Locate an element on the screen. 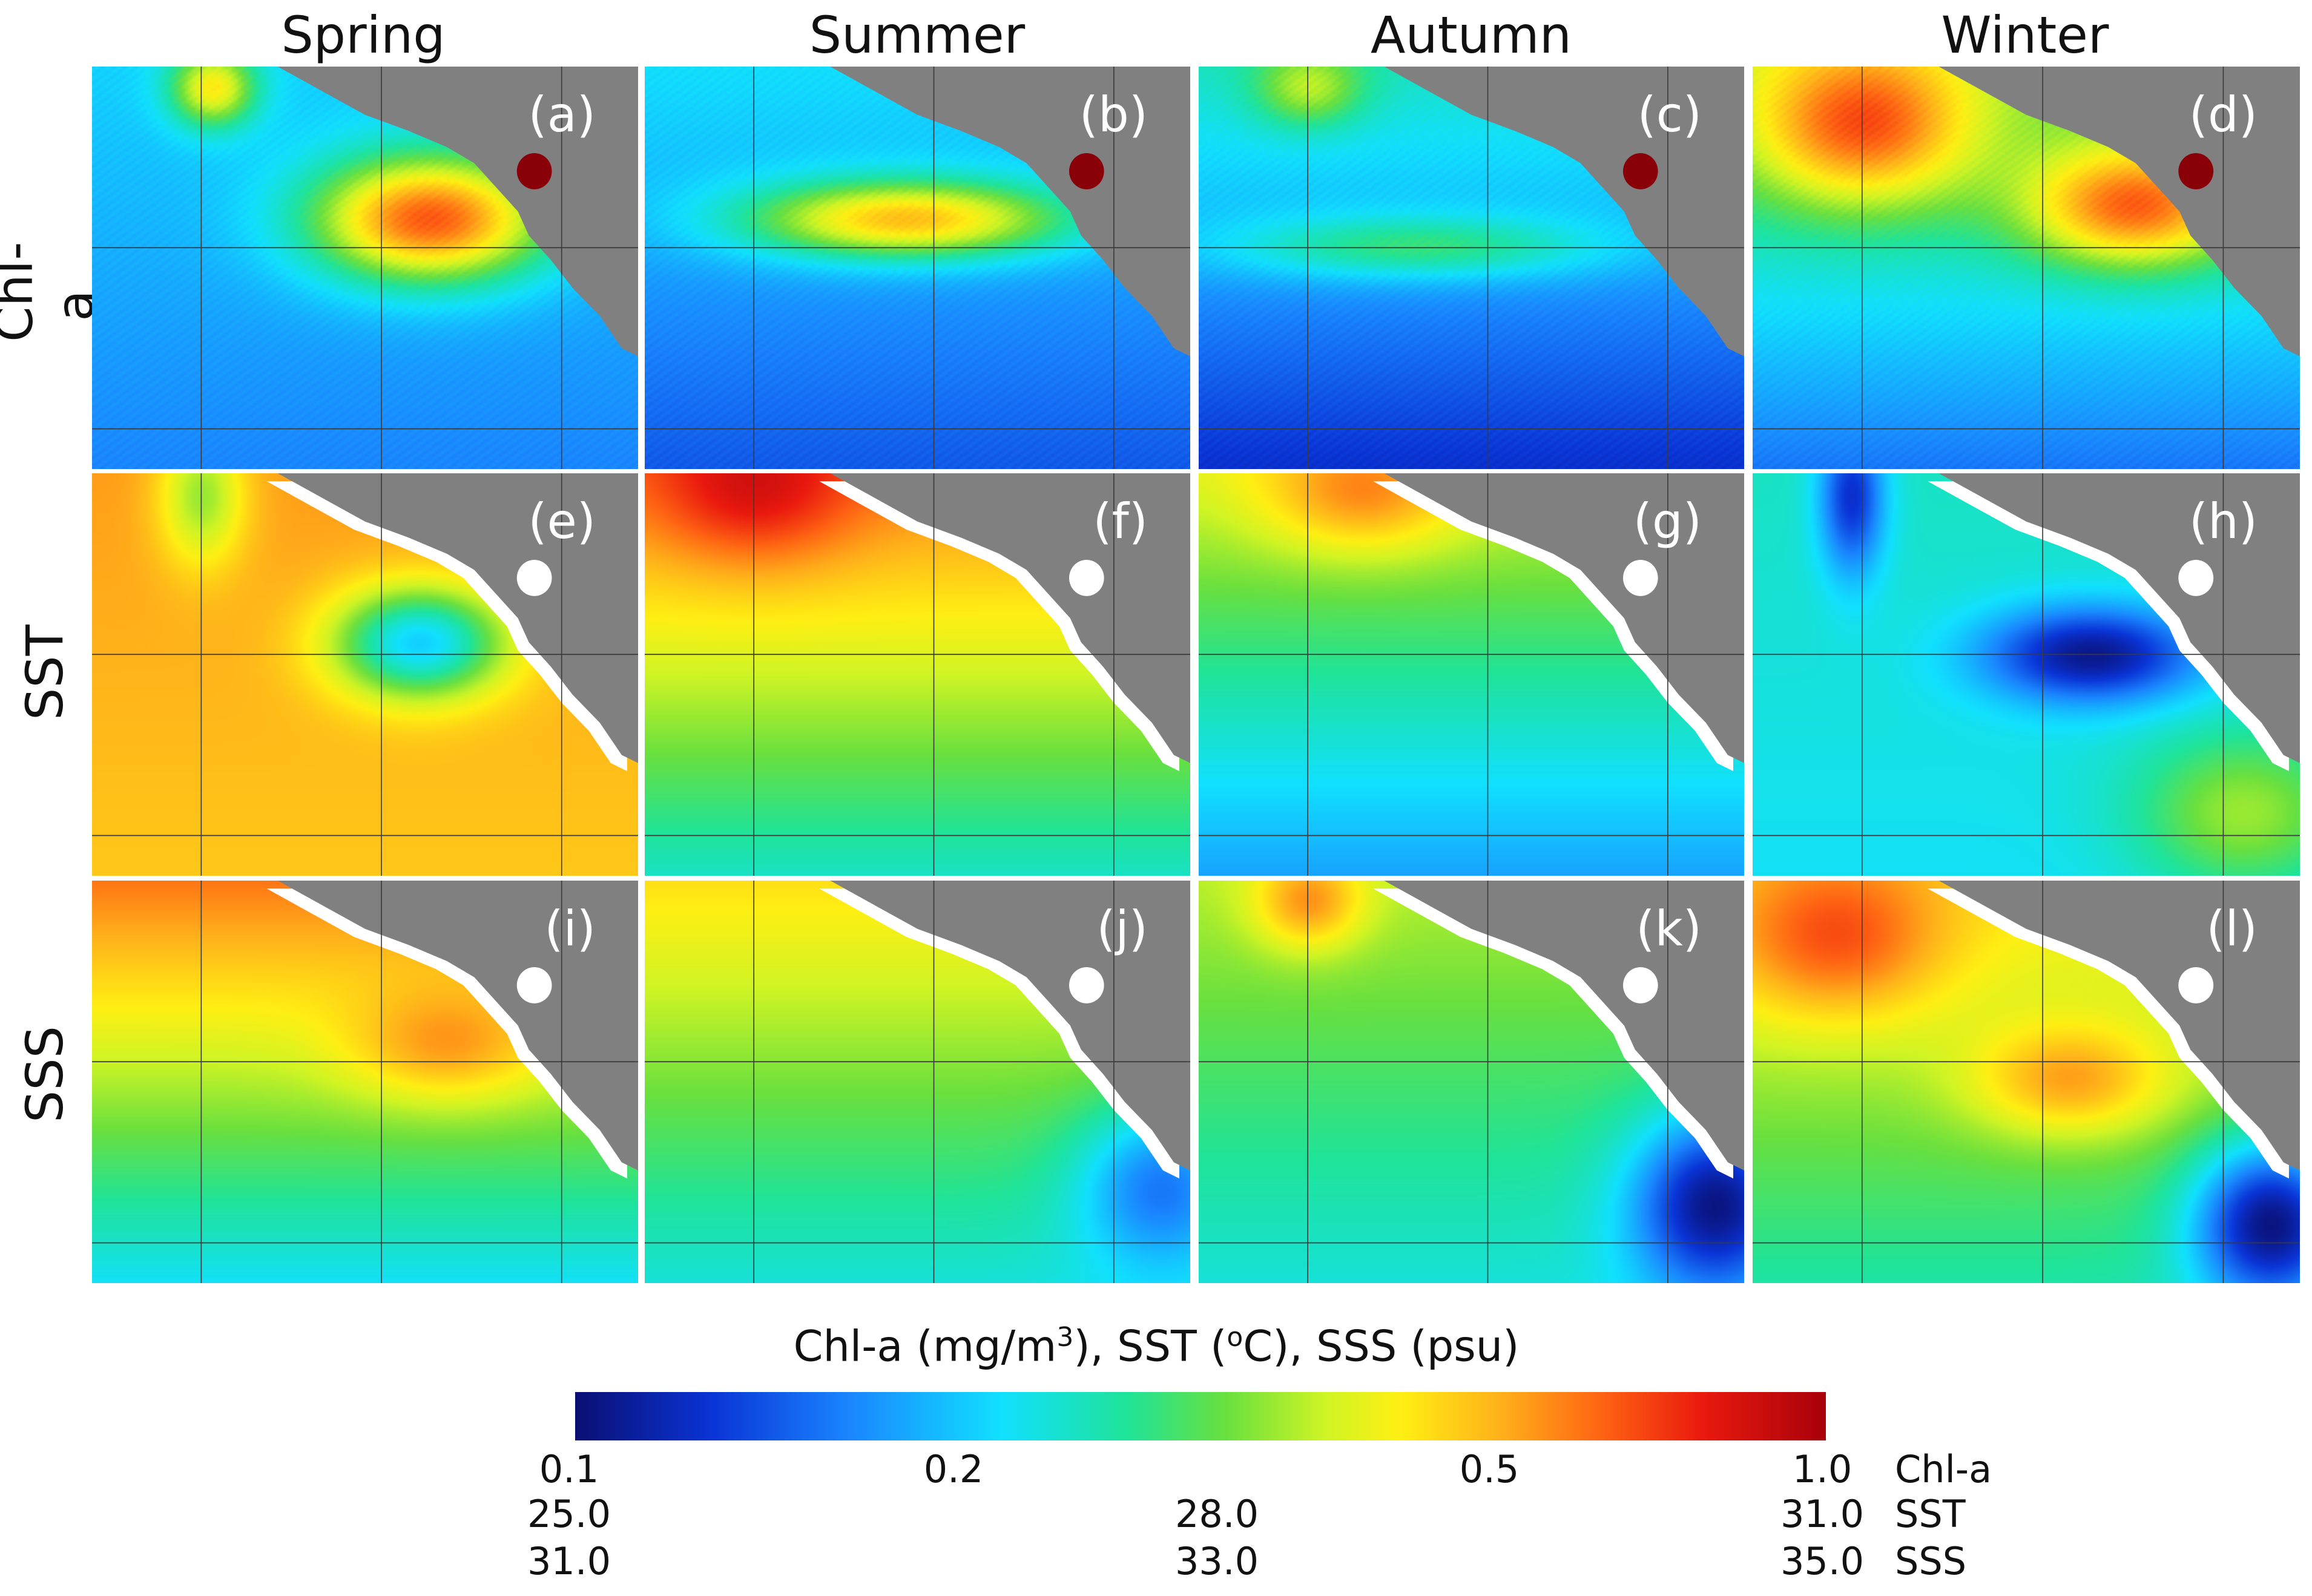 This screenshot has width=2312, height=1596. panel-label: (k) is located at coordinates (1669, 929).